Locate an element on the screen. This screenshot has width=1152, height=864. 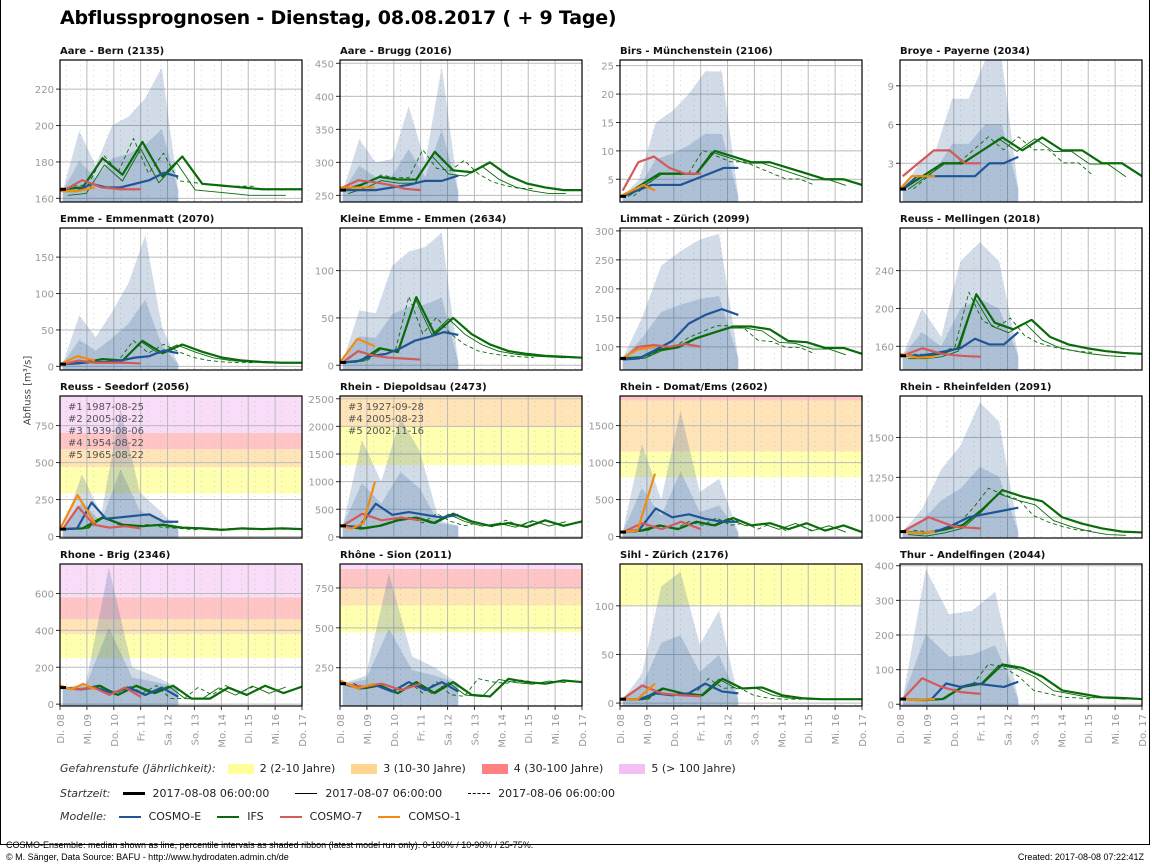
y-tick-label: 25 is located at coordinates (607, 67).